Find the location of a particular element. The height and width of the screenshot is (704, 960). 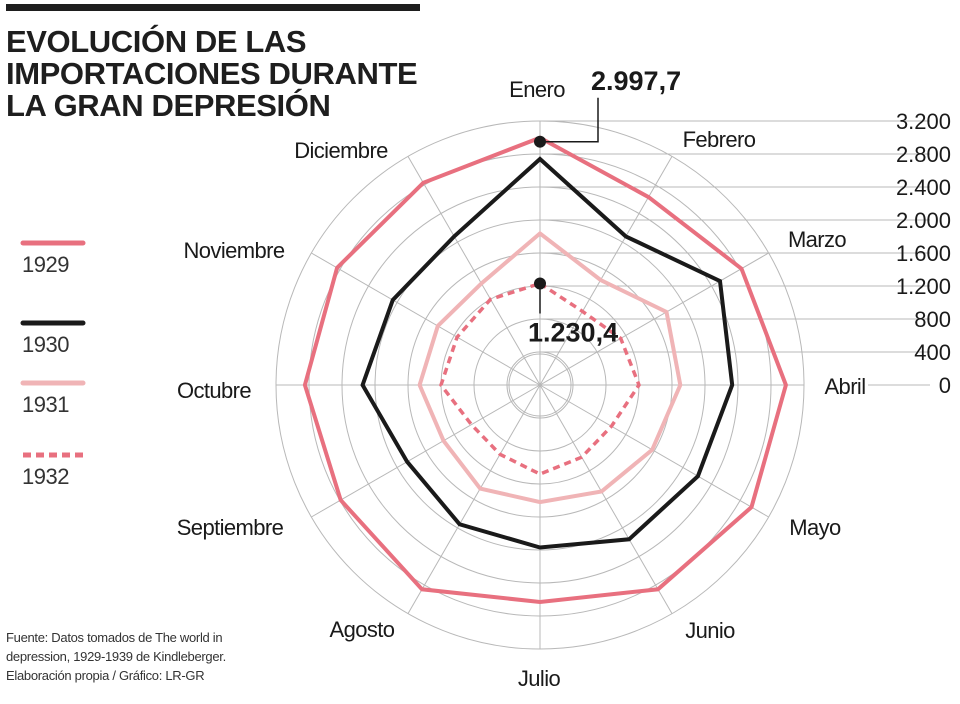

category-label: Enero is located at coordinates (537, 89).